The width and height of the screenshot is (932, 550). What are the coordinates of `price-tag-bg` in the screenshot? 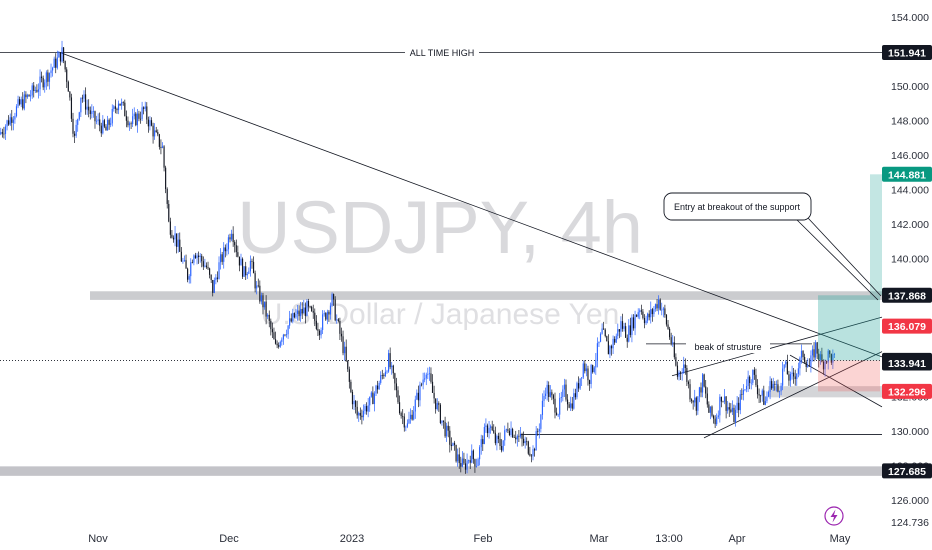 It's located at (907, 53).